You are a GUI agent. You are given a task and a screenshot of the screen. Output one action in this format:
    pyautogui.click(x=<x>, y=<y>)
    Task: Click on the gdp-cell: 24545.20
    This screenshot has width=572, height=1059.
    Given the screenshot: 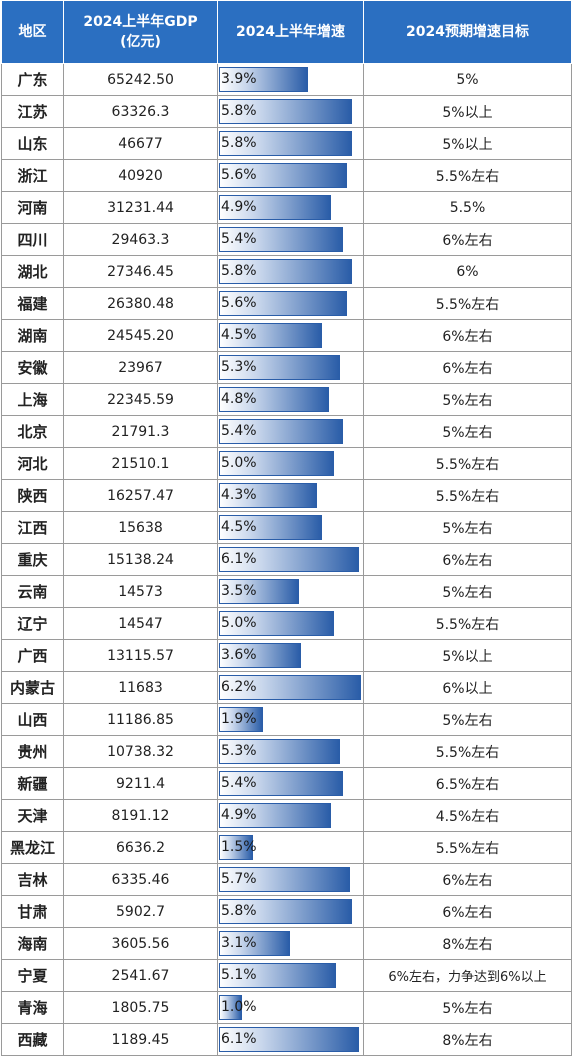 What is the action you would take?
    pyautogui.click(x=140, y=335)
    